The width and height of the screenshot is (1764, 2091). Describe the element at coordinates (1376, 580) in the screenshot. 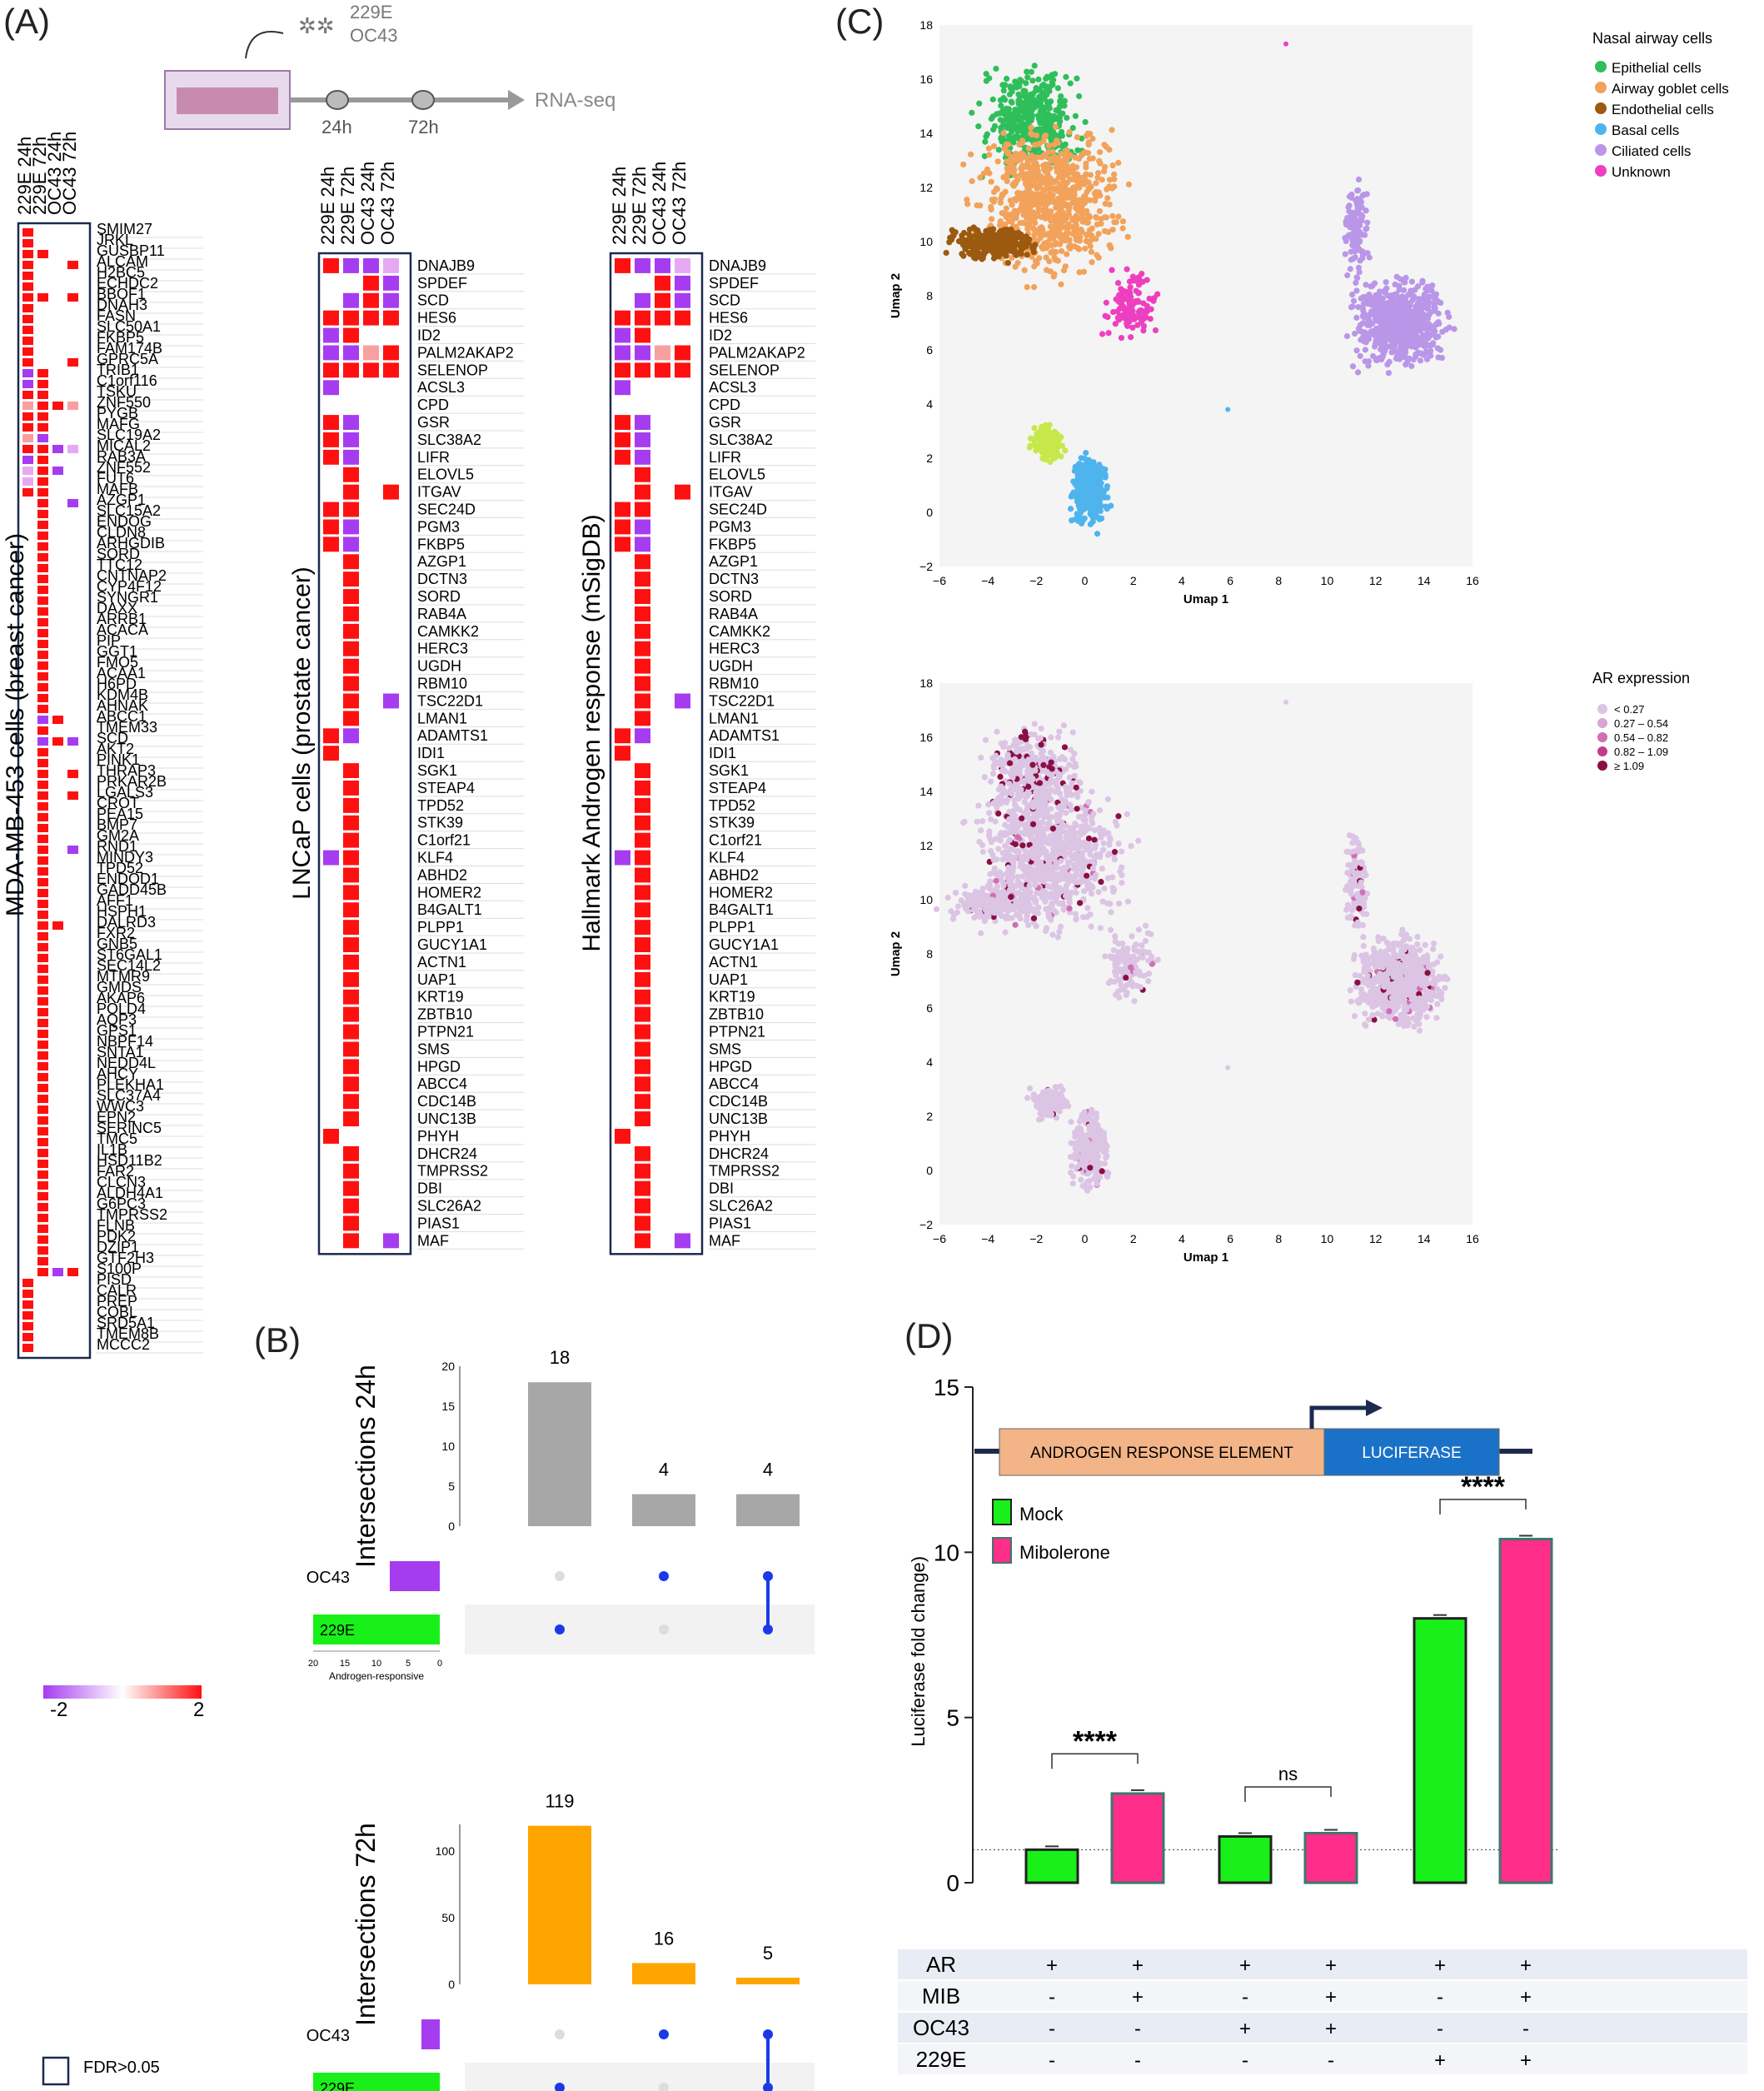

I see `x-tick-label: 12` at that location.